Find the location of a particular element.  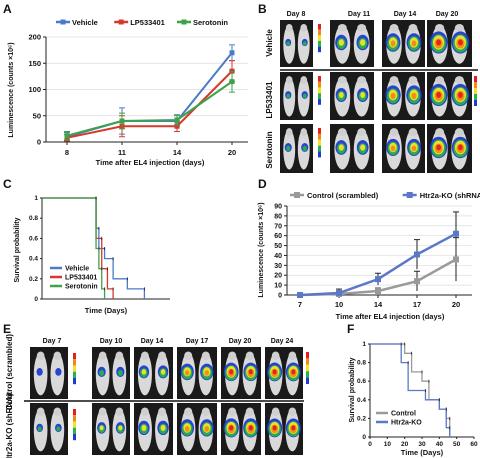

panel-f-x-tick-label: 0 is located at coordinates (370, 444).